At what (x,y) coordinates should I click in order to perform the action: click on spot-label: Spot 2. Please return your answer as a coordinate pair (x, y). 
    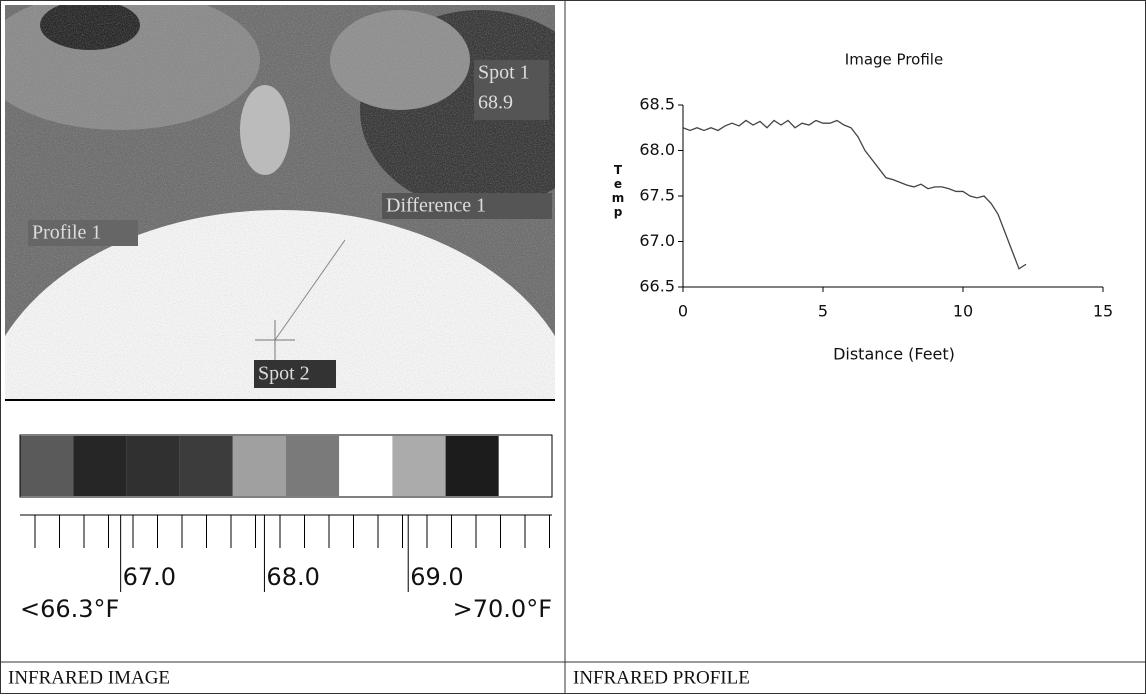
    Looking at the image, I should click on (284, 374).